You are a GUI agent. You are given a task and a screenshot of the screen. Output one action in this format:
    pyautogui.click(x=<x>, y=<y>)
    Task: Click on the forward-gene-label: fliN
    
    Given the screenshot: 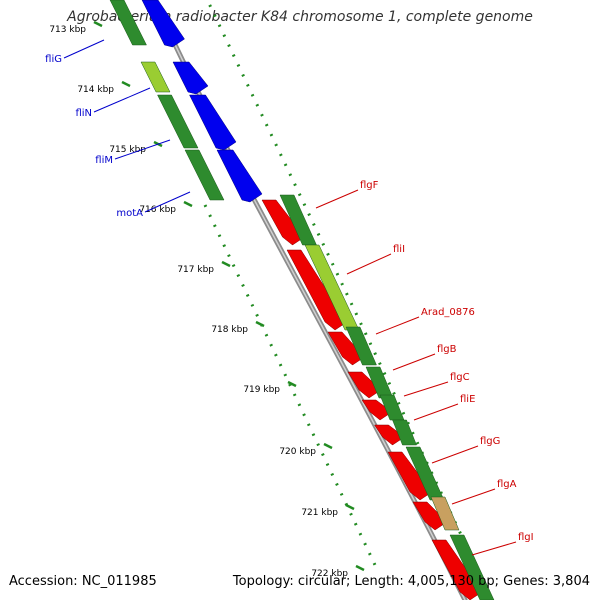 What is the action you would take?
    pyautogui.click(x=83, y=113)
    